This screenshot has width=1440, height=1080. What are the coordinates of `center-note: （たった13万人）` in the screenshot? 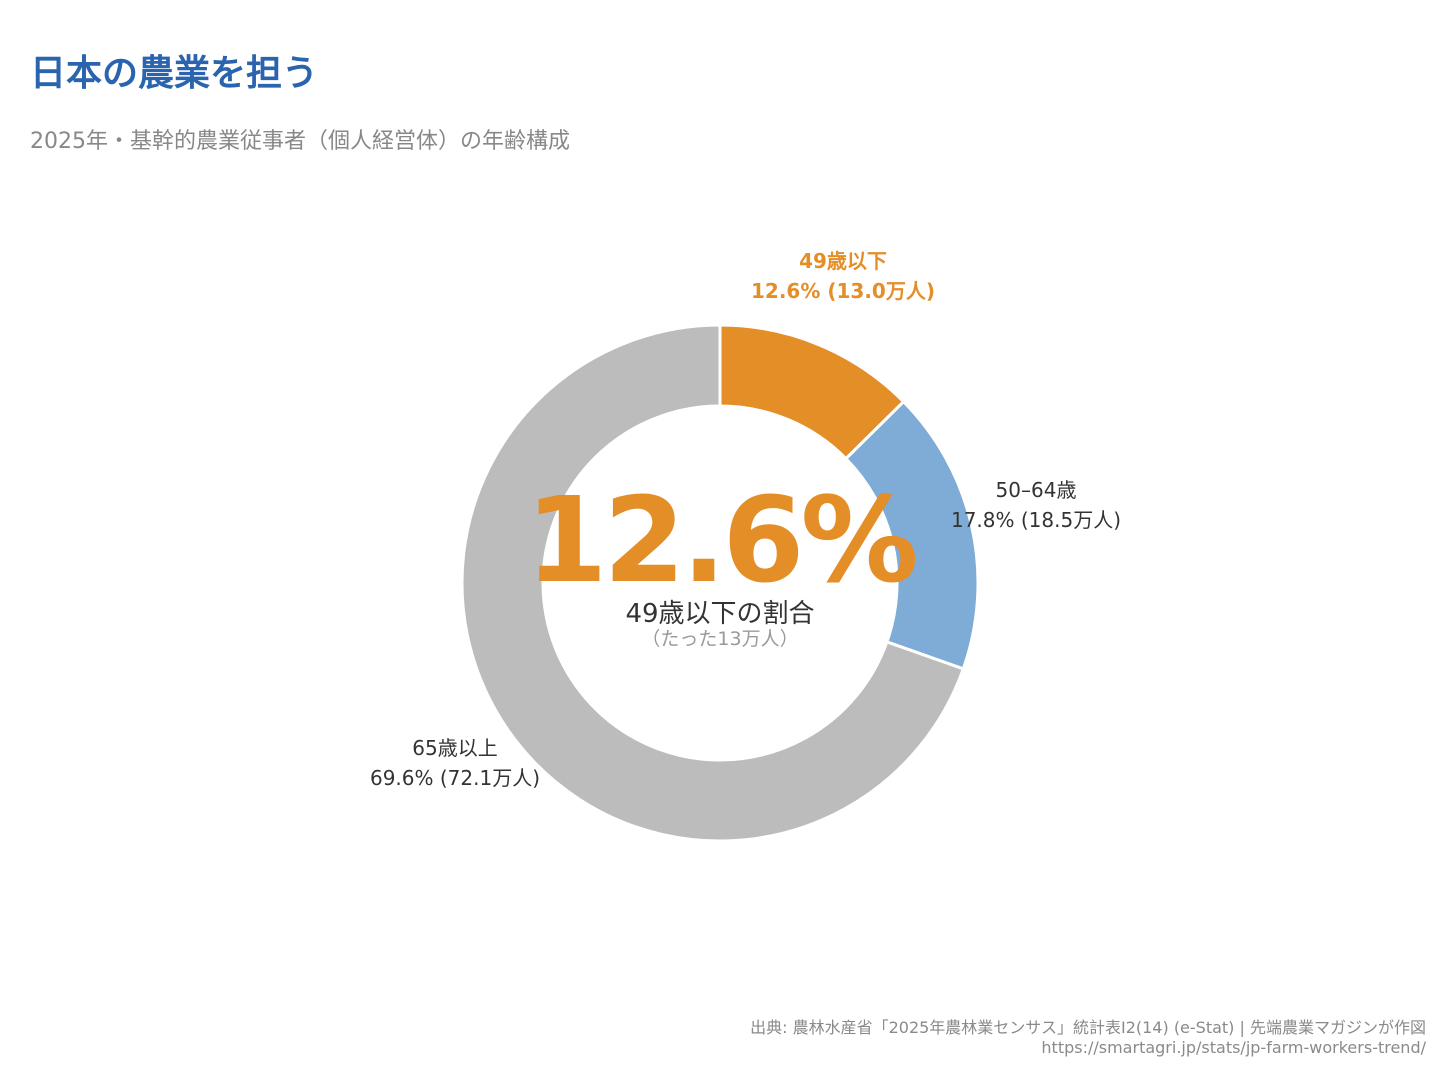 It's located at (719, 639).